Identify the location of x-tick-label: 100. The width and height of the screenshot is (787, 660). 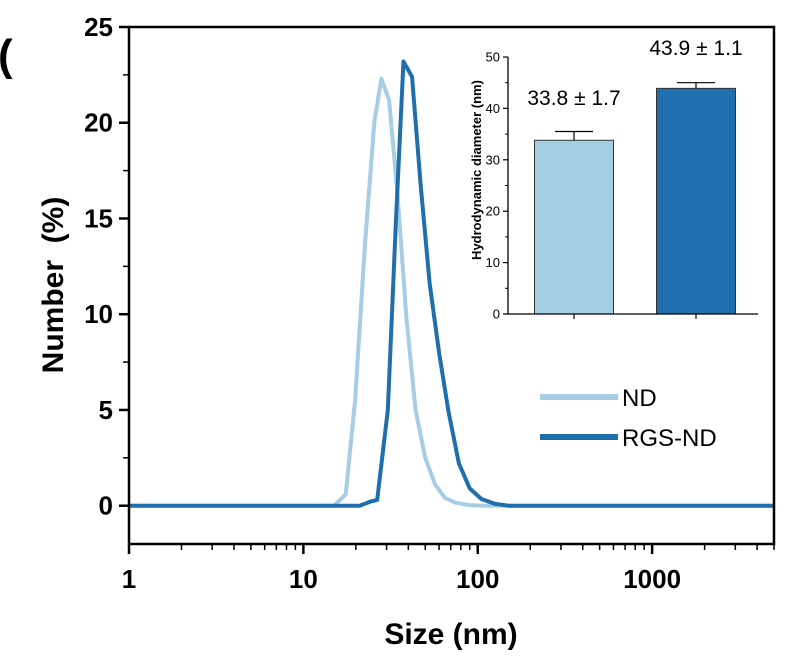
(477, 579).